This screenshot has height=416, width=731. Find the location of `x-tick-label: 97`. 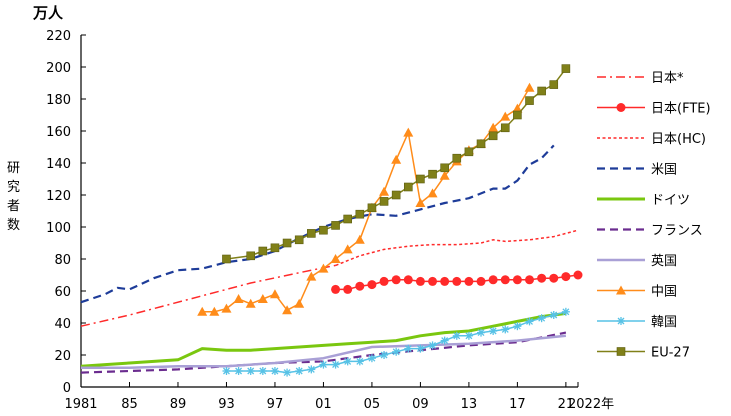

x-tick-label: 97 is located at coordinates (275, 404).